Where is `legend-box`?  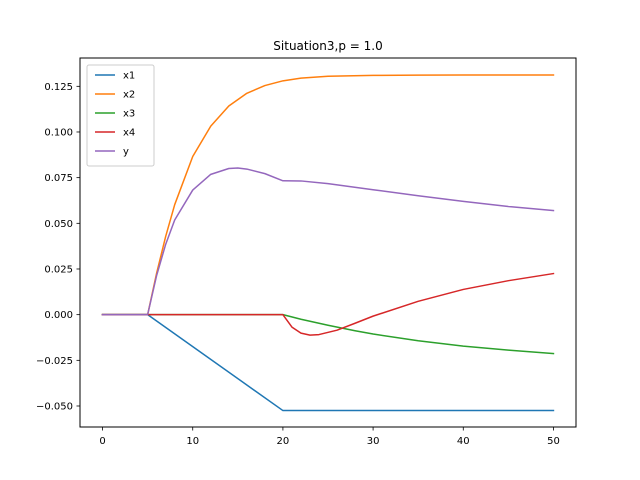
legend-box is located at coordinates (120, 115).